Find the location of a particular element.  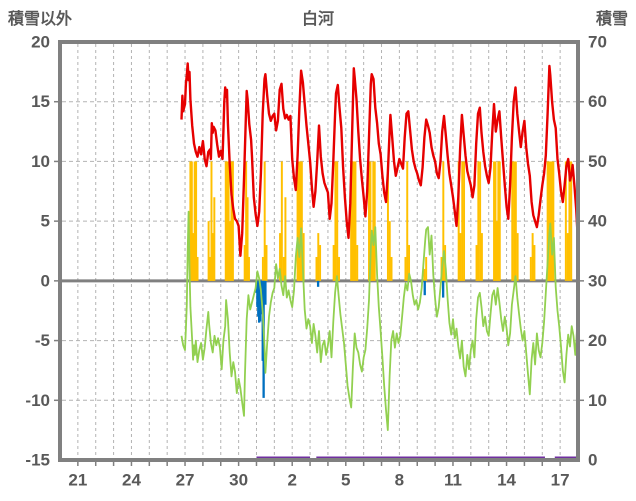

y-right-tick-label: 30 is located at coordinates (597, 280).